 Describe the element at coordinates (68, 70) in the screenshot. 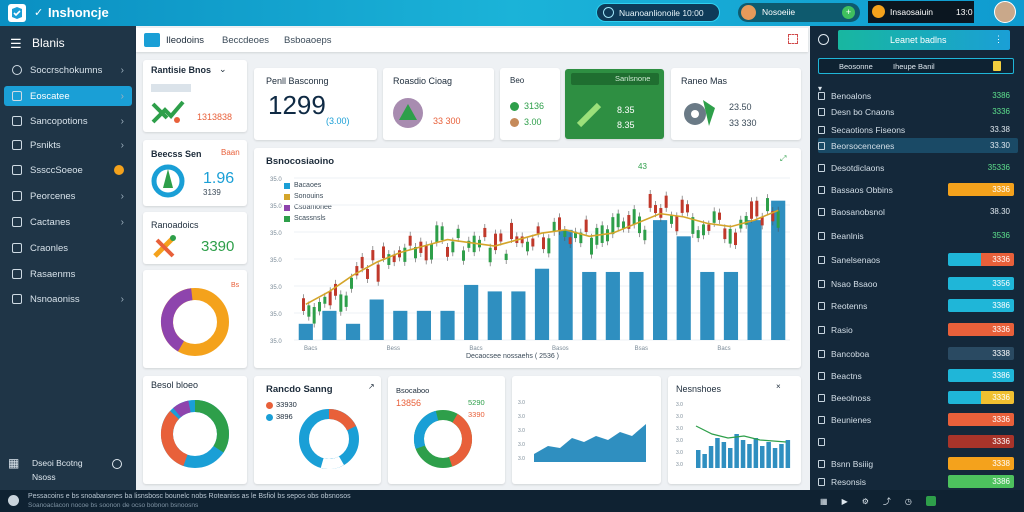

I see `sidebar-item: Soccrschokumns ›` at that location.